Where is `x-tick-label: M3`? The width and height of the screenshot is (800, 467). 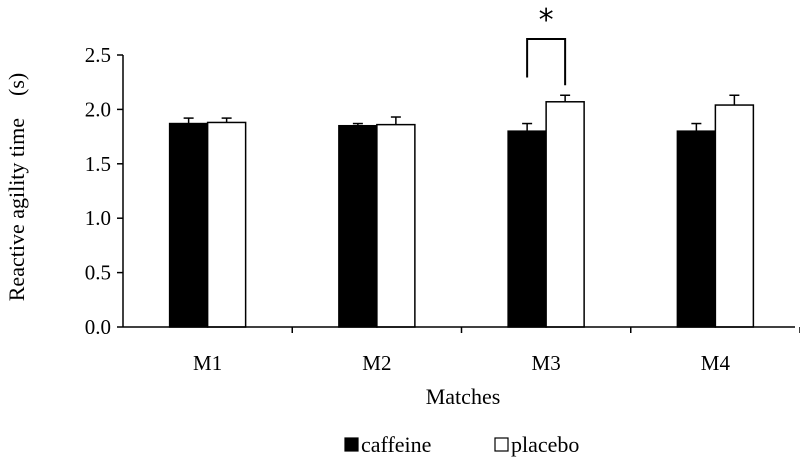
x-tick-label: M3 is located at coordinates (546, 363).